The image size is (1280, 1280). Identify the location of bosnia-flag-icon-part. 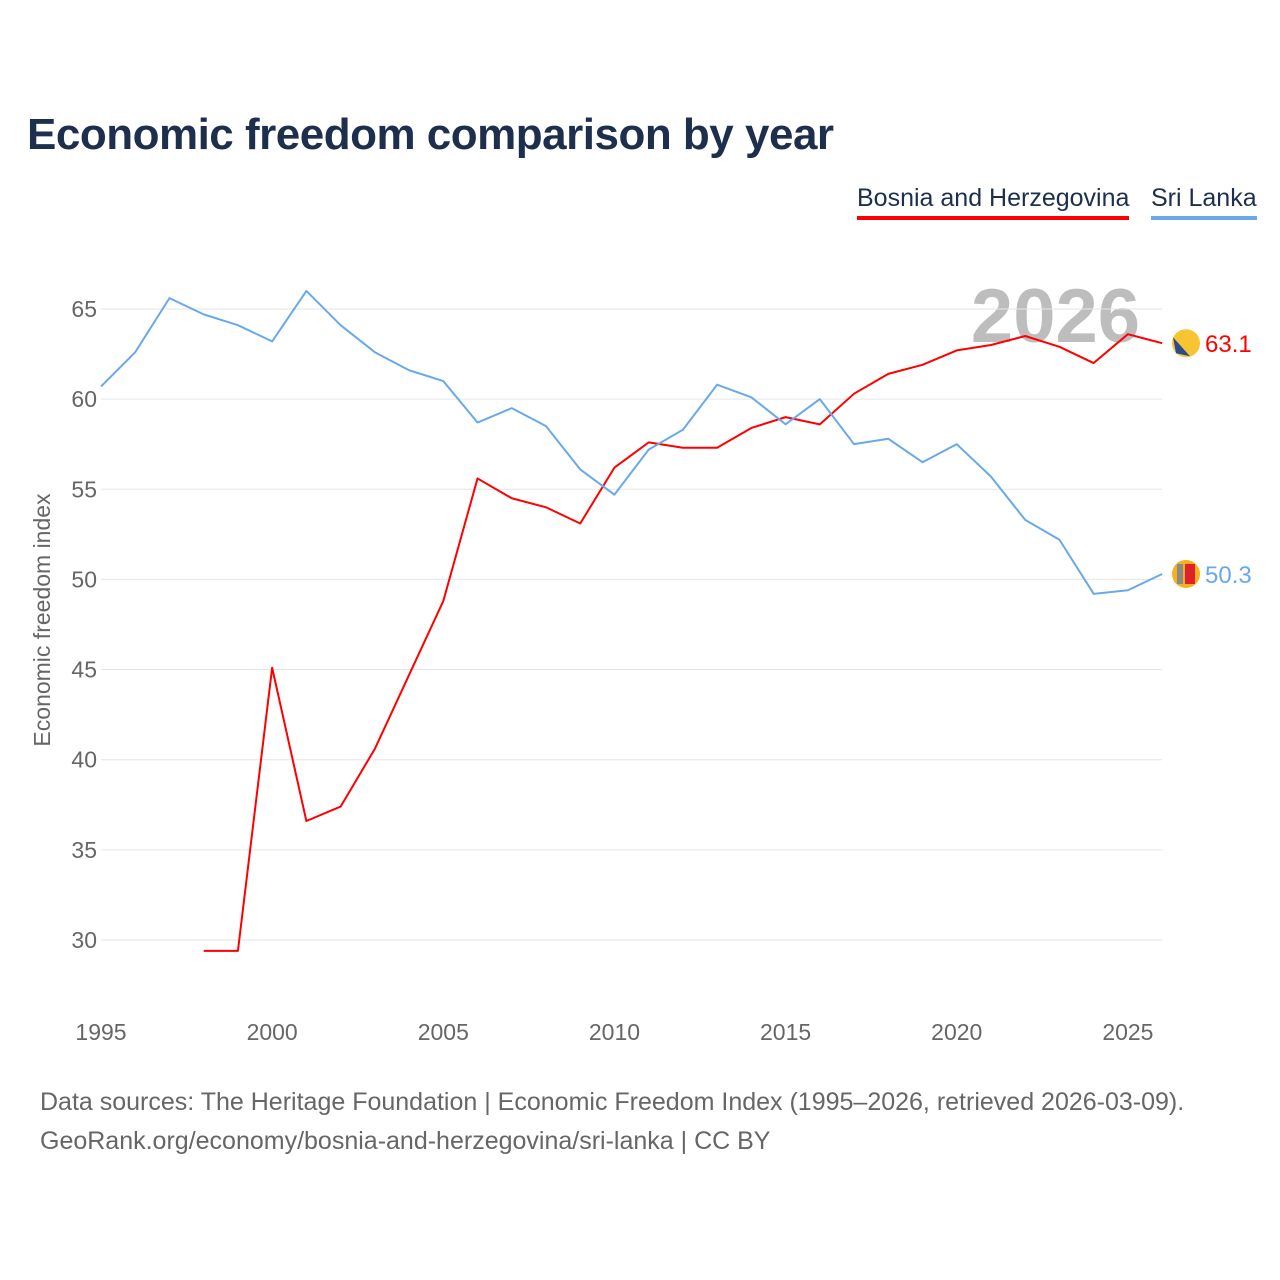
(1181, 347).